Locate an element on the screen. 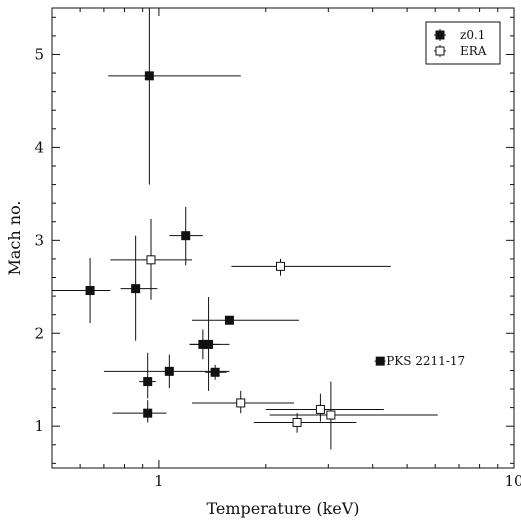 Image resolution: width=521 pixels, height=520 pixels. annotation-pks-2211-17: PKS 2211-17 is located at coordinates (425, 361).